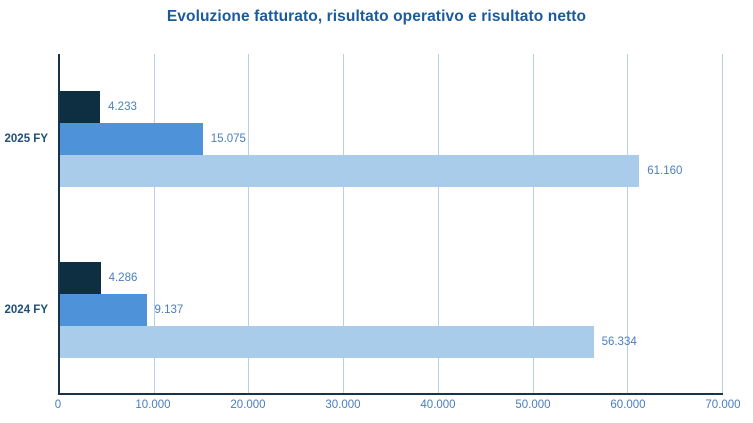  I want to click on x-tick-label: 0, so click(58, 405).